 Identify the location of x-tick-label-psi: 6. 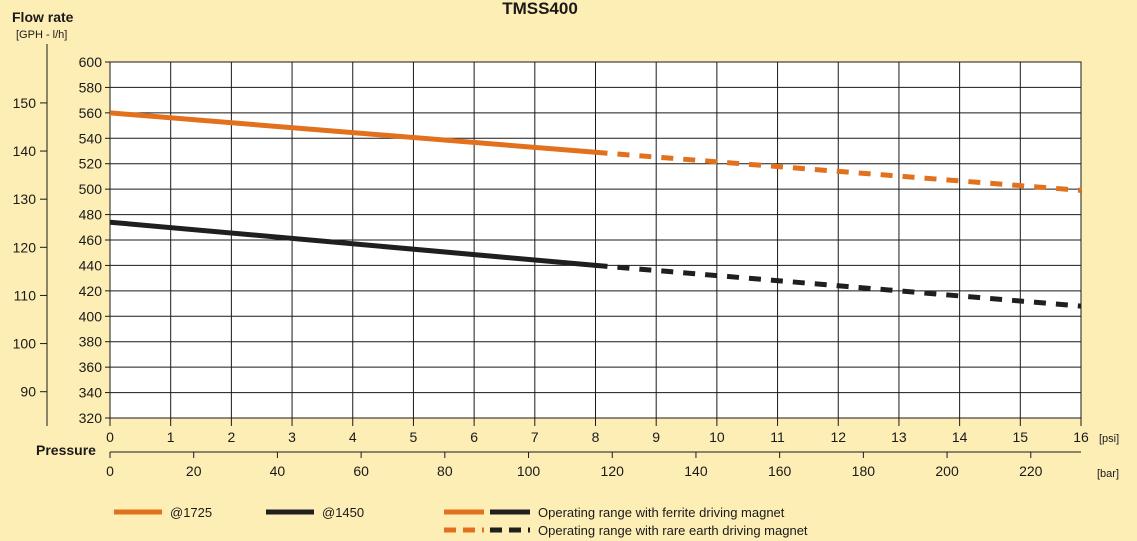
(474, 437).